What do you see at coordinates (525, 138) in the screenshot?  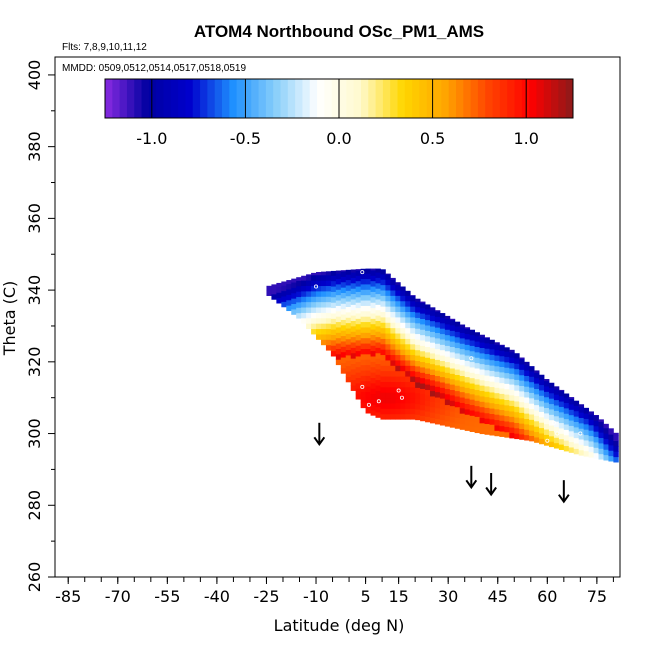 I see `colorbar-tick-label: 1.0` at bounding box center [525, 138].